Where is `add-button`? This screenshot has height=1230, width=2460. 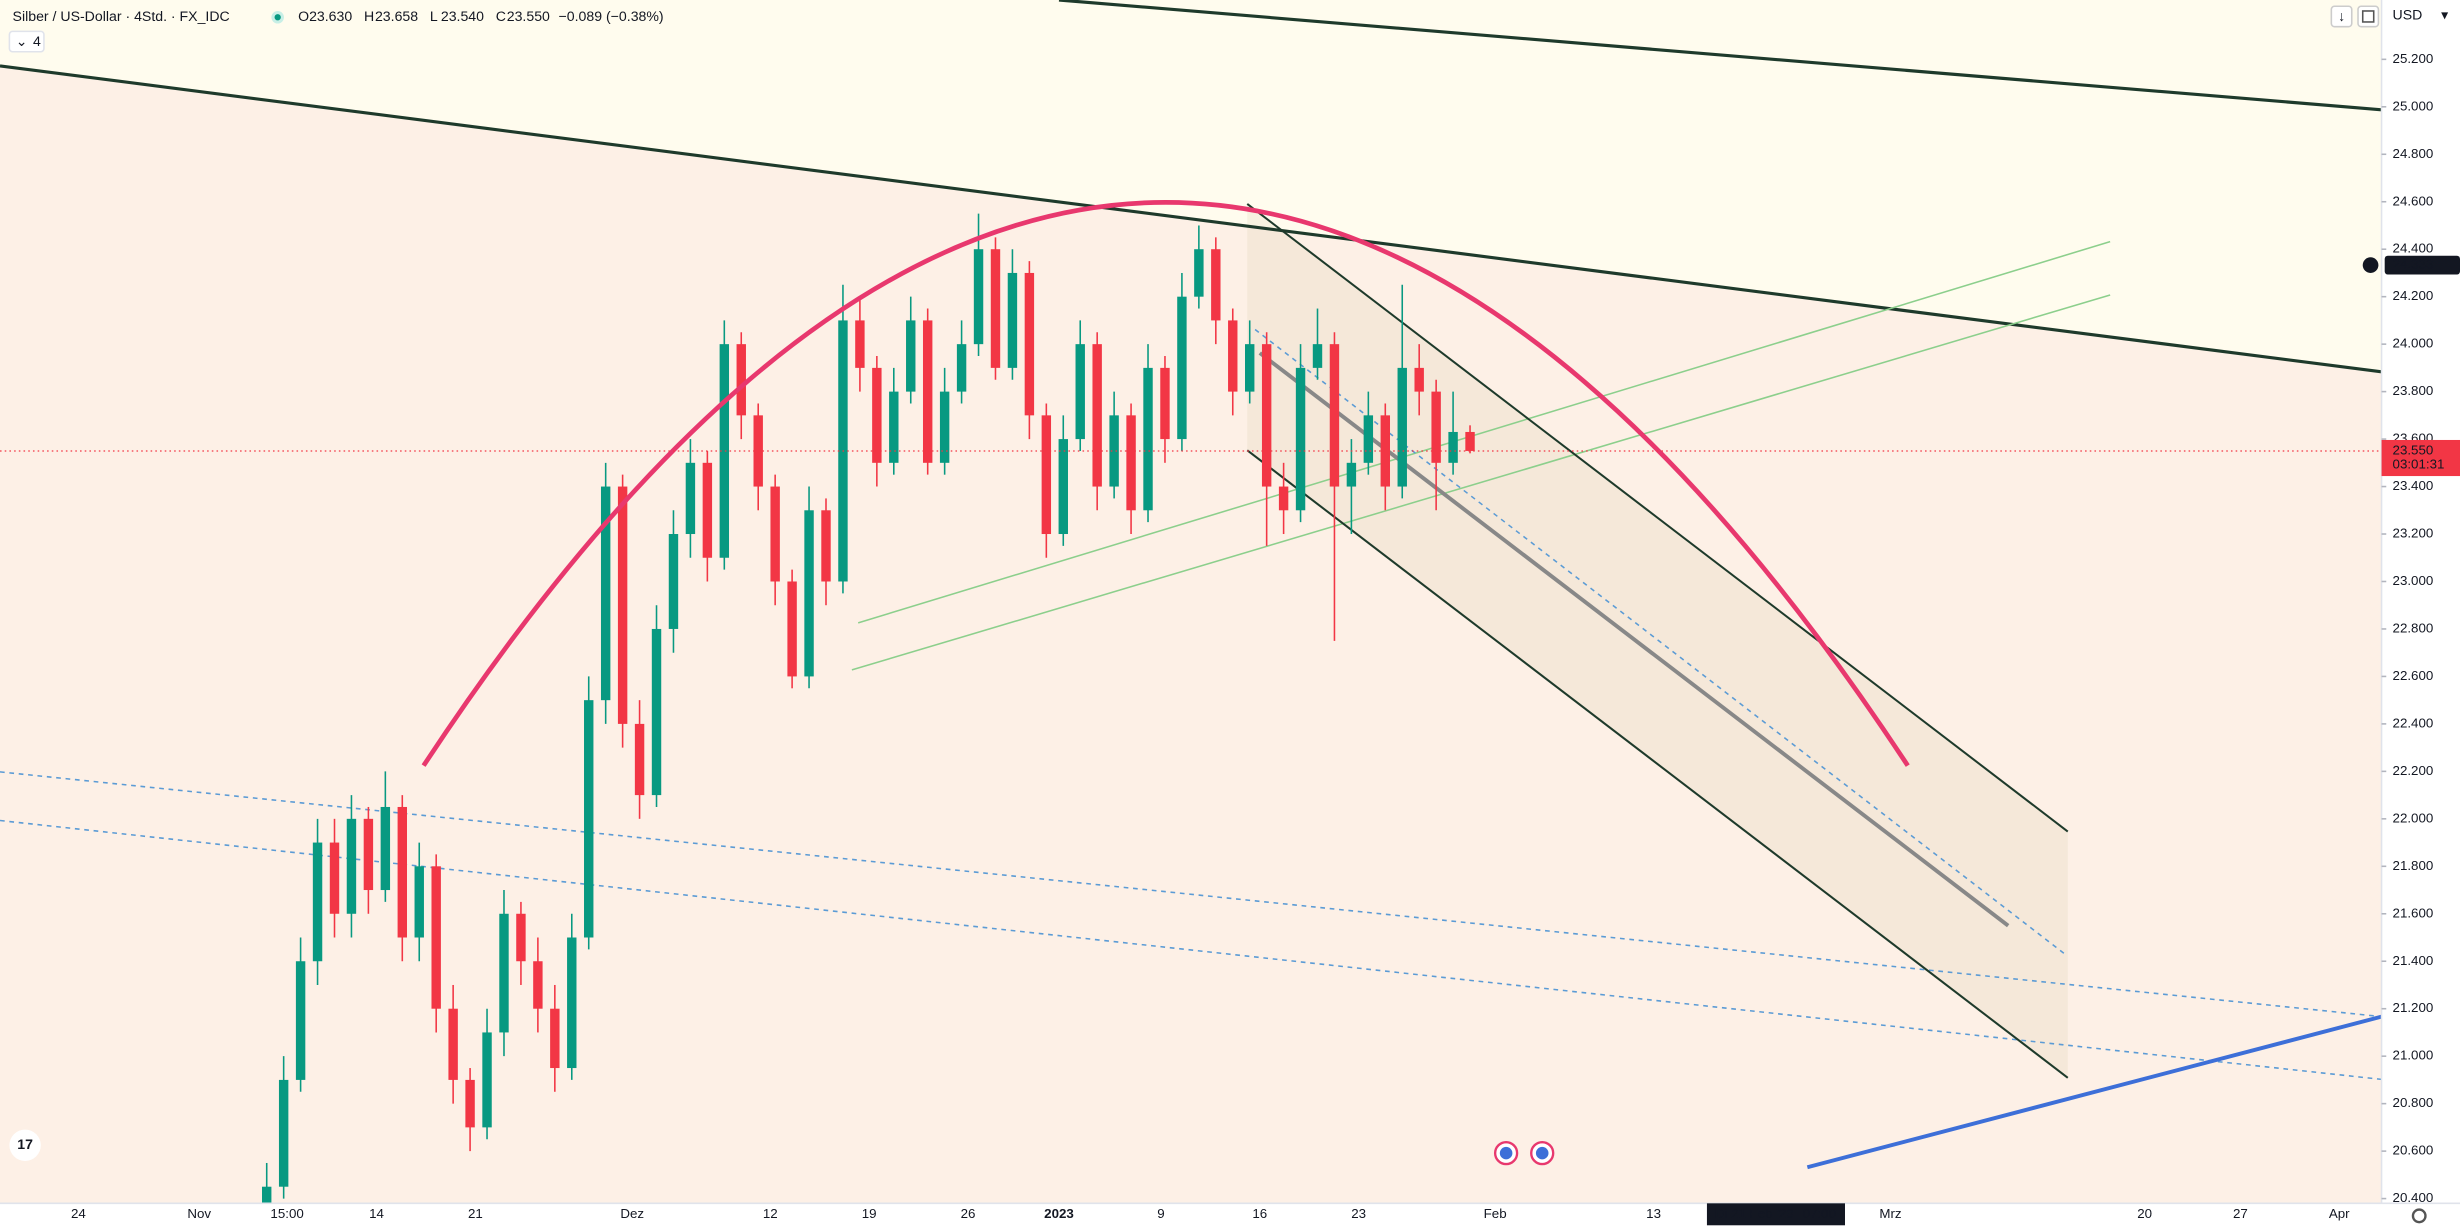 add-button is located at coordinates (2370, 265).